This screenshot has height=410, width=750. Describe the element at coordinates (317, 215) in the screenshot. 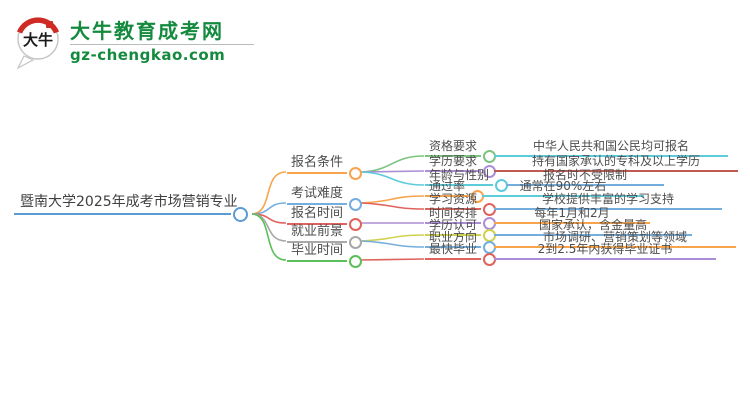

I see `branch-label: 报名时间` at that location.